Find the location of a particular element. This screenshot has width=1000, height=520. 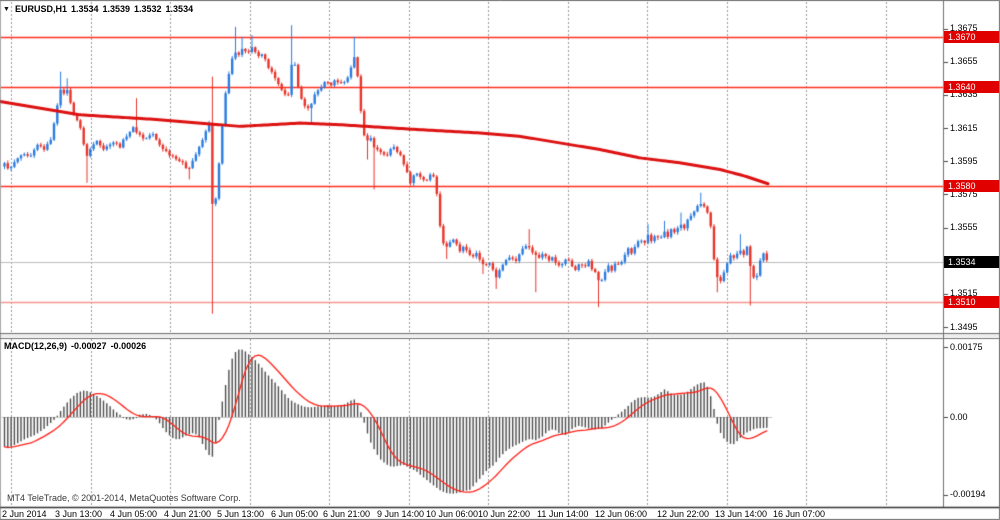

quote-open: 1.3534 is located at coordinates (84, 9).